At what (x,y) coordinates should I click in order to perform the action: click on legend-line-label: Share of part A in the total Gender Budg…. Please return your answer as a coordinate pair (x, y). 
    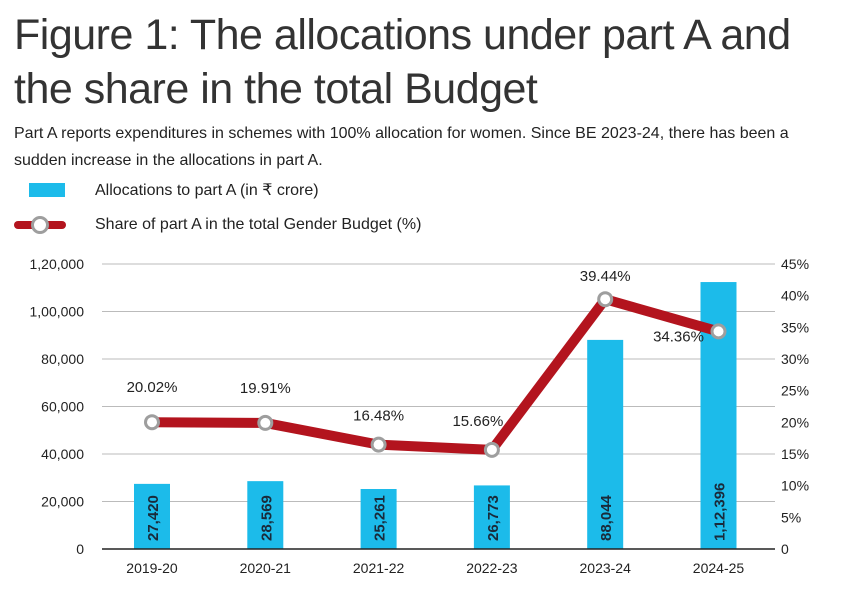
    Looking at the image, I should click on (258, 224).